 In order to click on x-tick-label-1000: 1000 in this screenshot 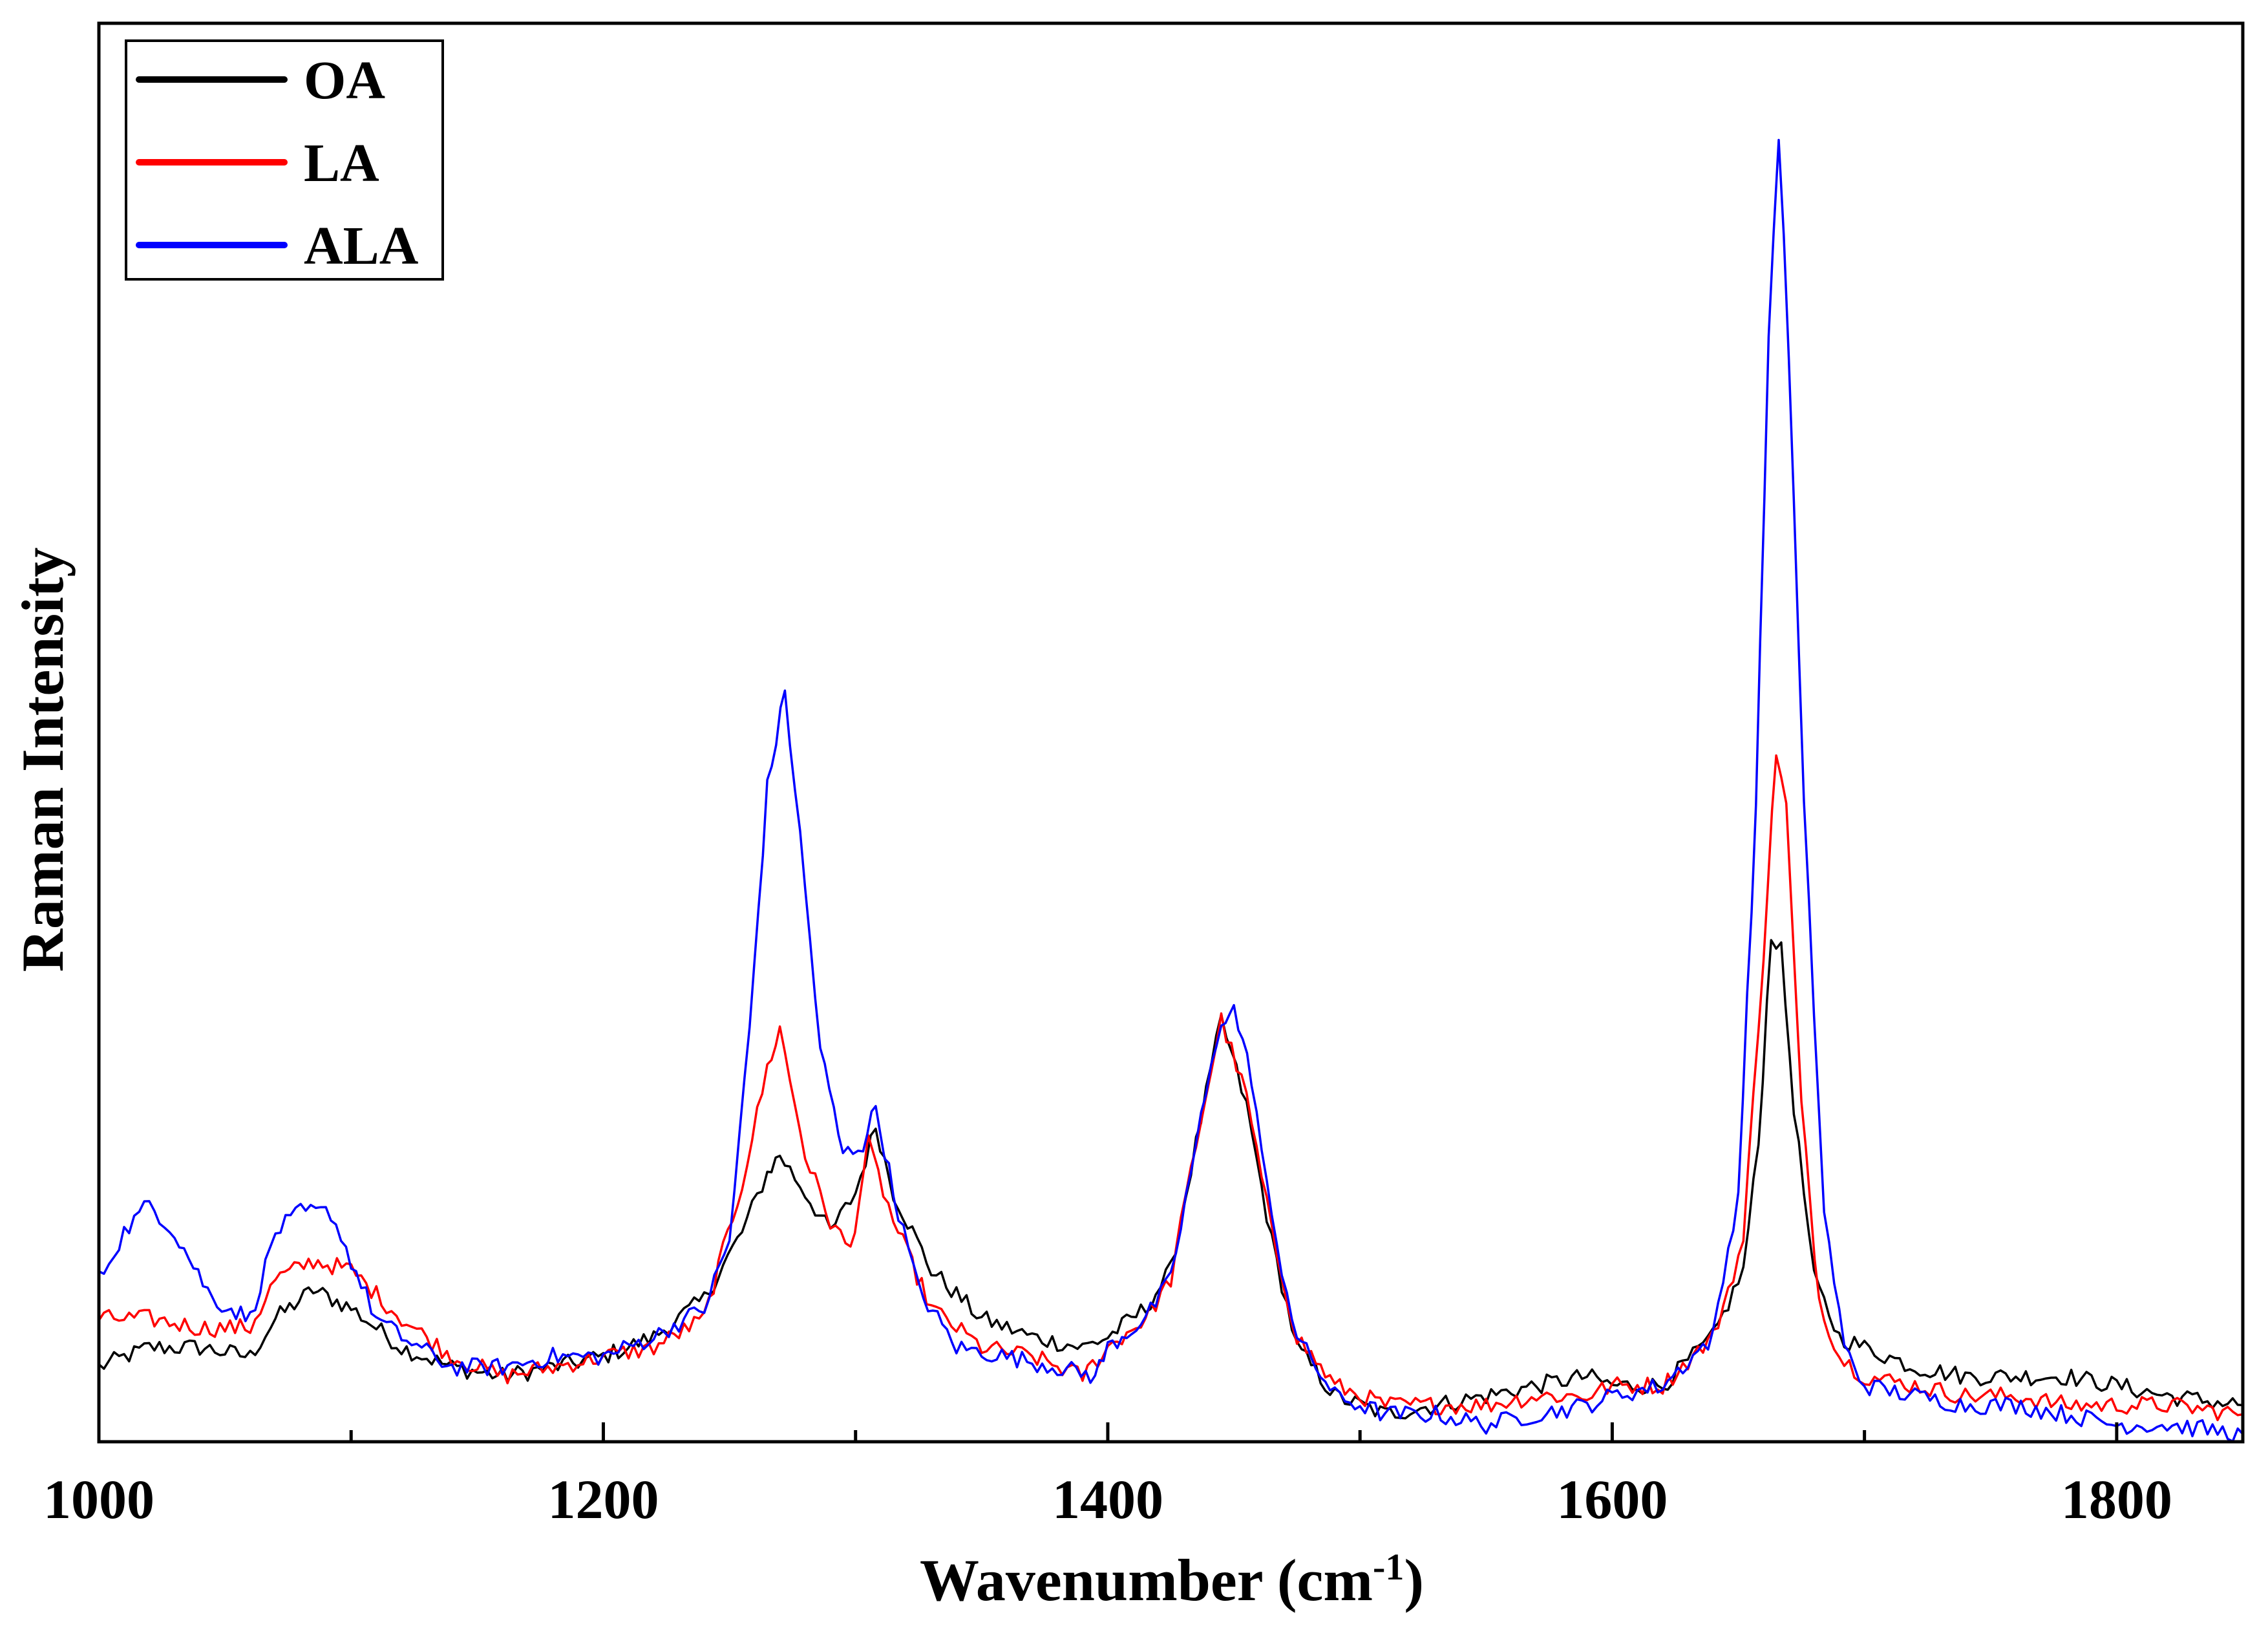, I will do `click(98, 1499)`.